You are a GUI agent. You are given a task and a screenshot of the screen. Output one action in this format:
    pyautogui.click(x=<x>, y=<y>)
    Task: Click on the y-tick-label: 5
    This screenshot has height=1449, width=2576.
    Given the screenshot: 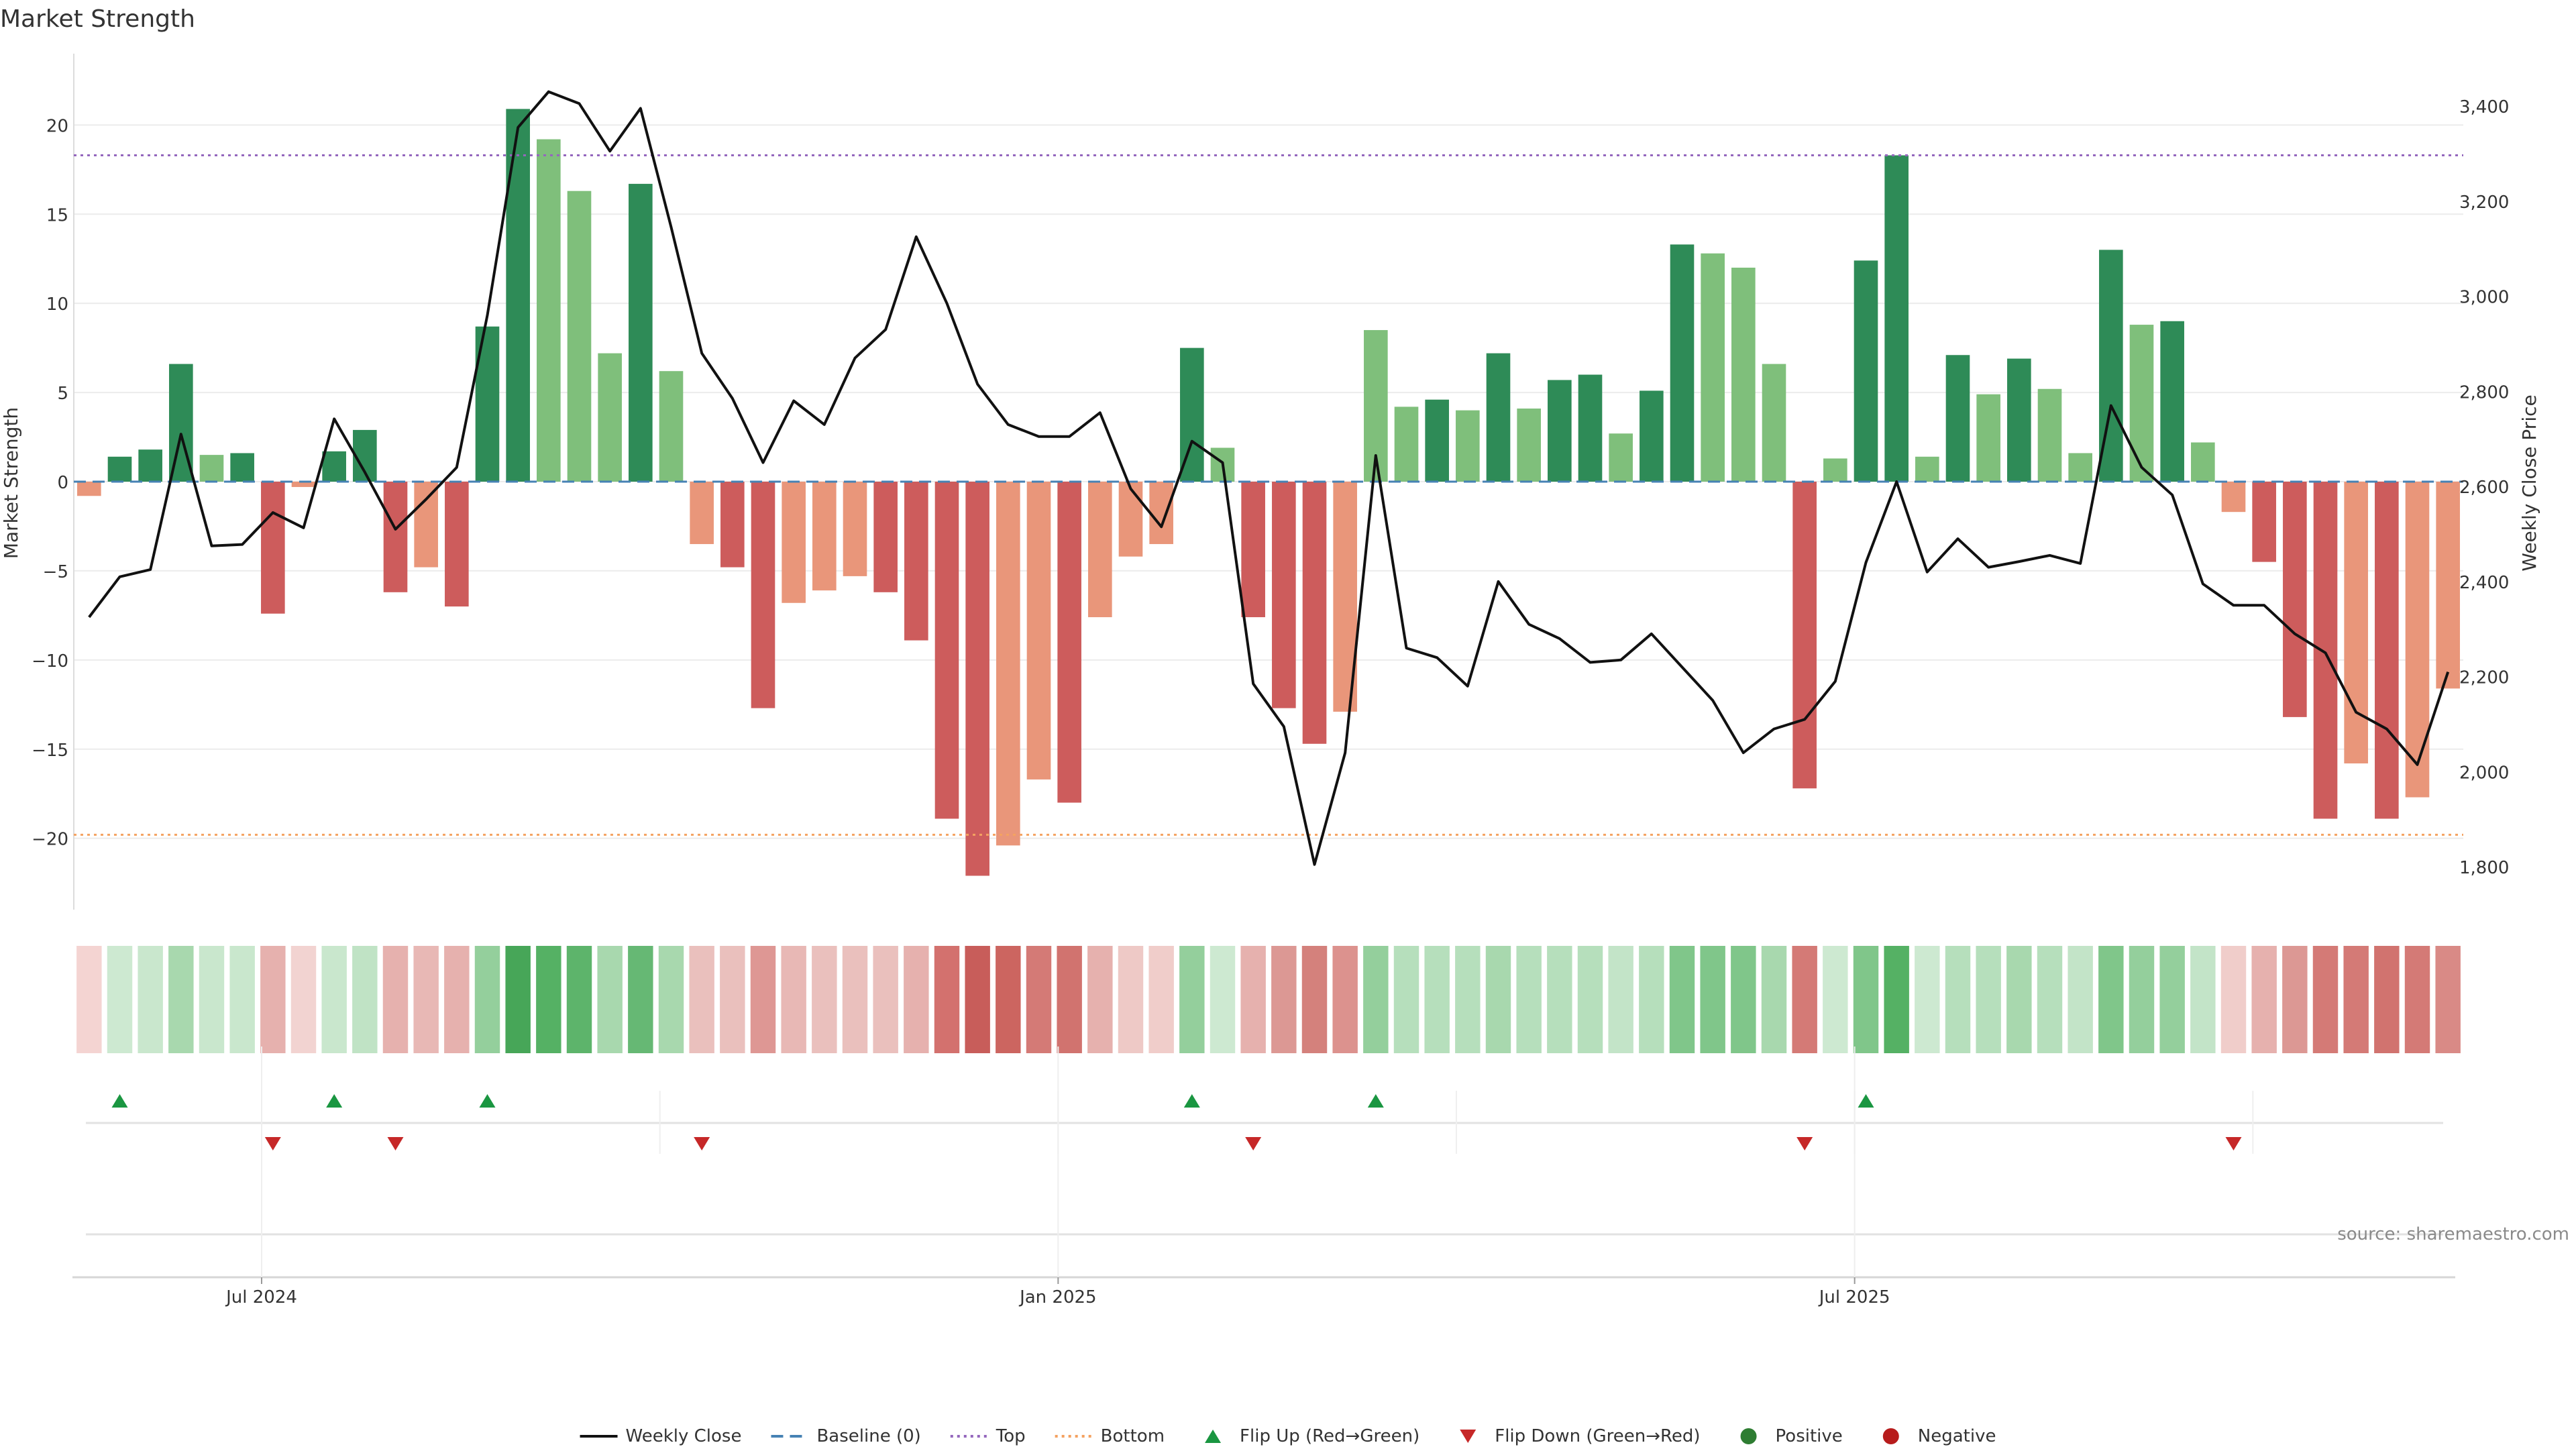 What is the action you would take?
    pyautogui.click(x=62, y=394)
    